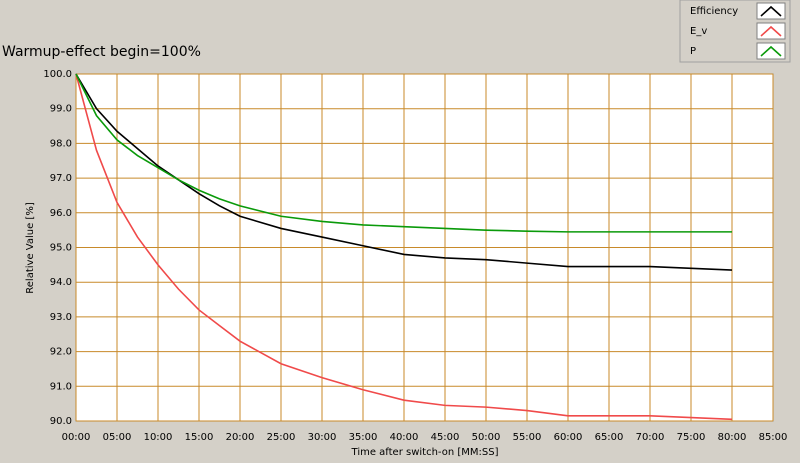 This screenshot has height=463, width=800. Describe the element at coordinates (445, 437) in the screenshot. I see `x-tick-label: 45:00` at that location.